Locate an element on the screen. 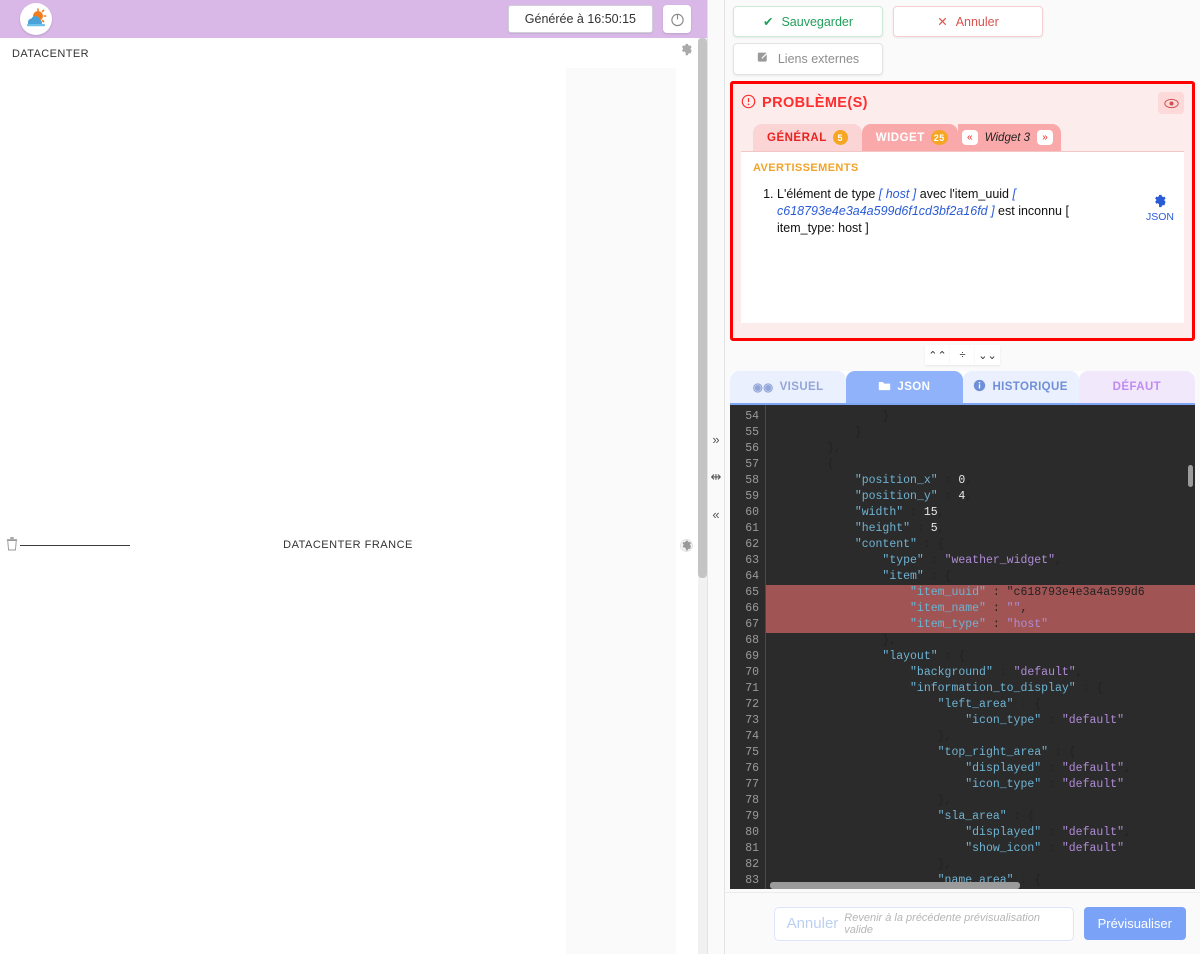 This screenshot has width=1200, height=954. tab-historique: HISTORIQUE is located at coordinates (1020, 387).